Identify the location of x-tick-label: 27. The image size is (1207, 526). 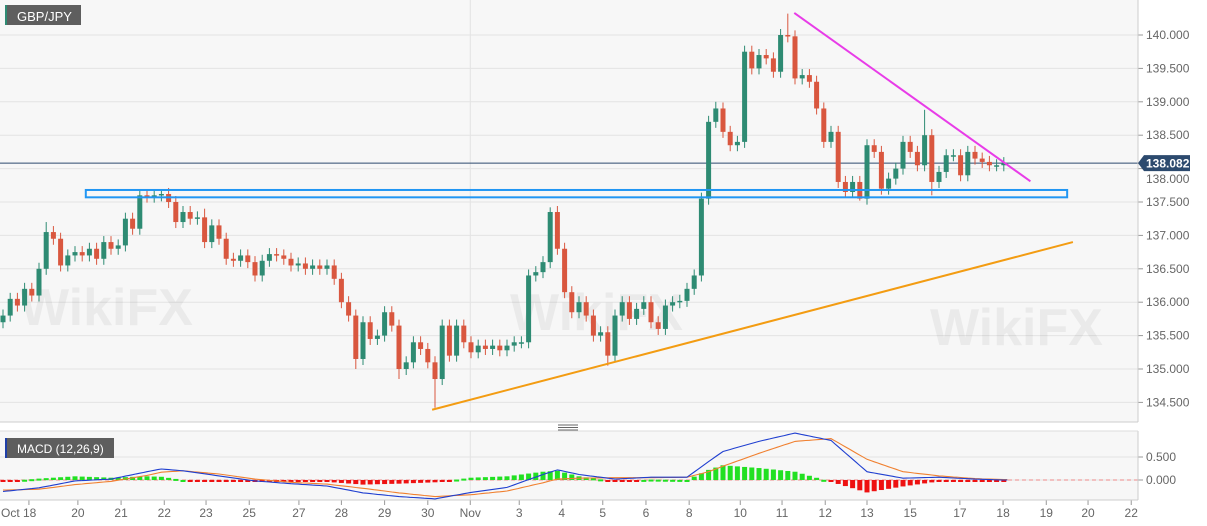
(299, 513).